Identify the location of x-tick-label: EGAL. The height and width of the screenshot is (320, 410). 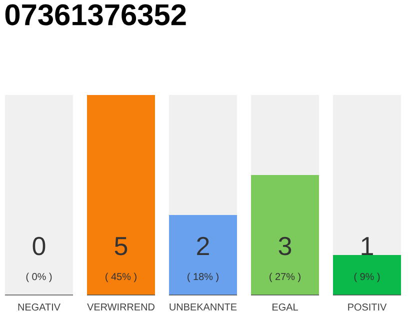
(285, 307).